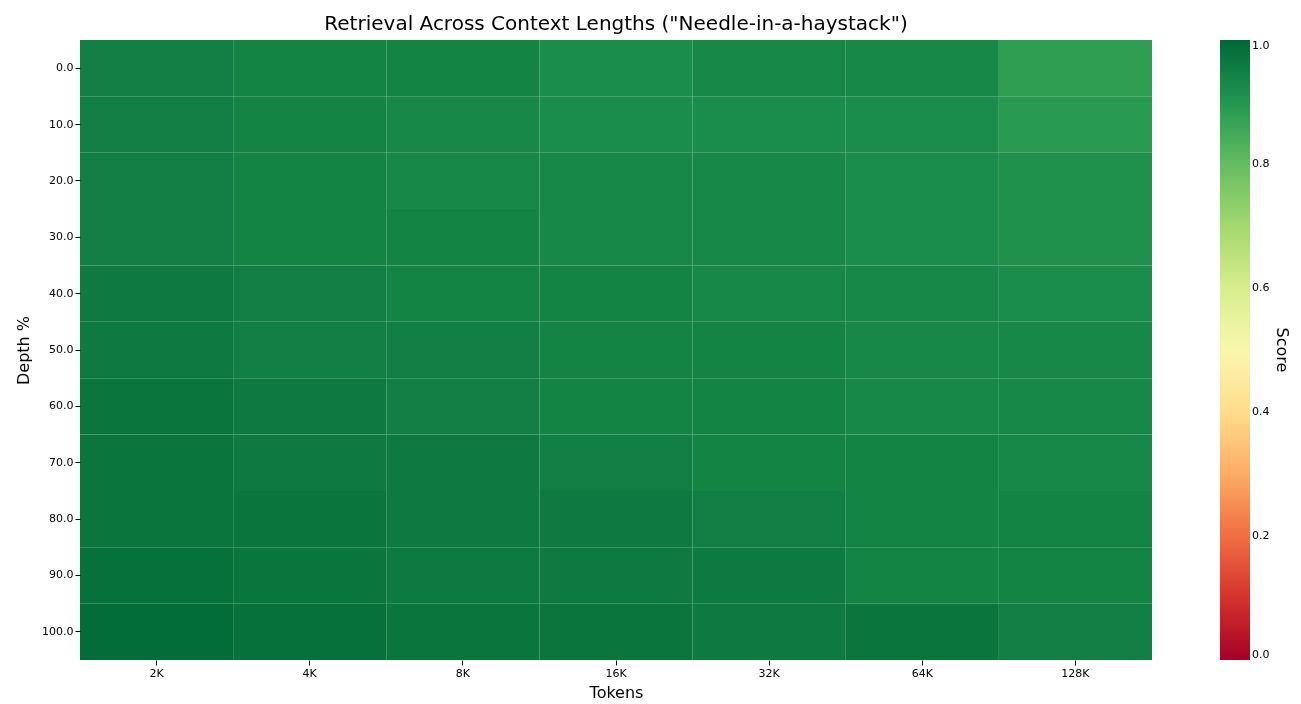  What do you see at coordinates (61, 406) in the screenshot?
I see `y-tick-label: 60.0` at bounding box center [61, 406].